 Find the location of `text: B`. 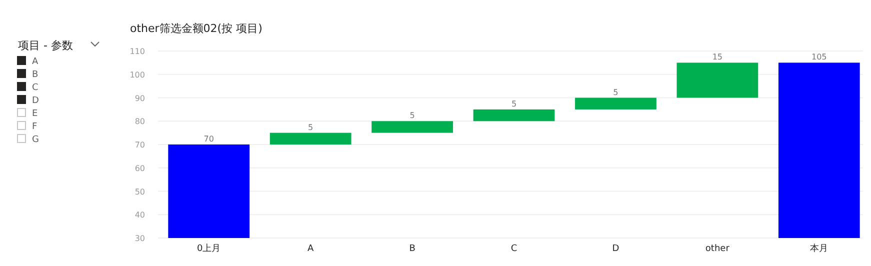

text: B is located at coordinates (35, 75).